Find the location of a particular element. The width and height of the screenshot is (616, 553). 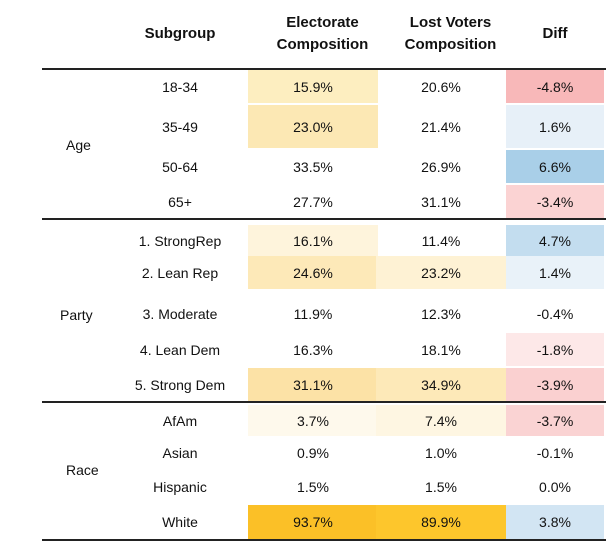

group-label: Party is located at coordinates (76, 315).